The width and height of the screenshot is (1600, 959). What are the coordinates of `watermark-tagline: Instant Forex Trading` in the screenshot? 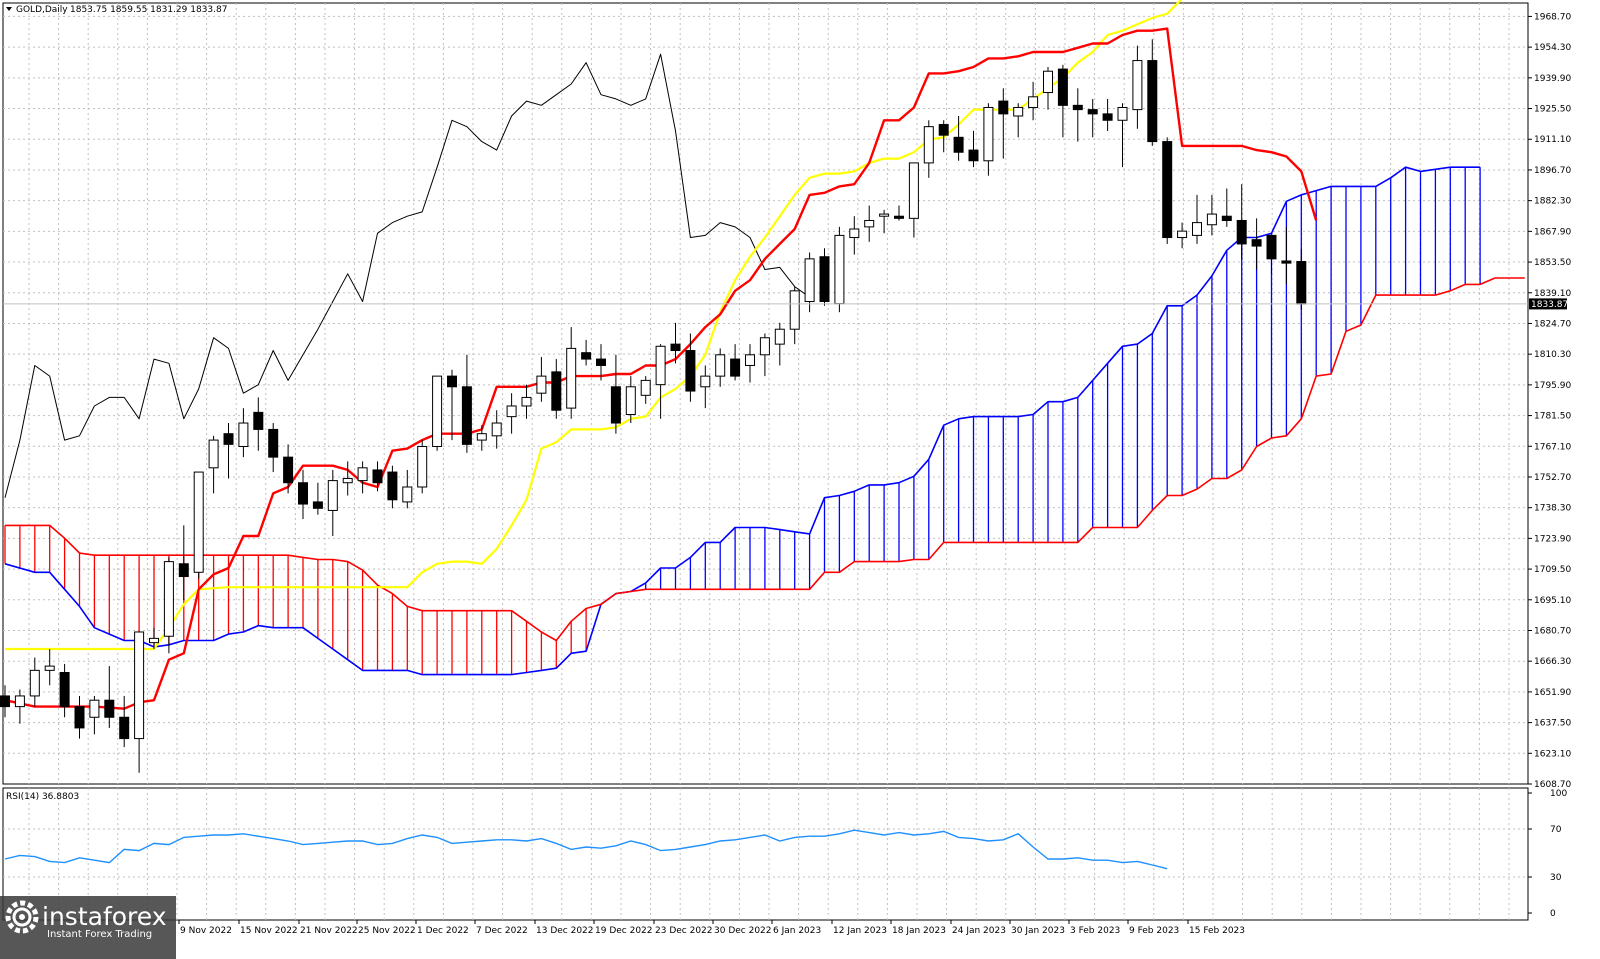 It's located at (99, 934).